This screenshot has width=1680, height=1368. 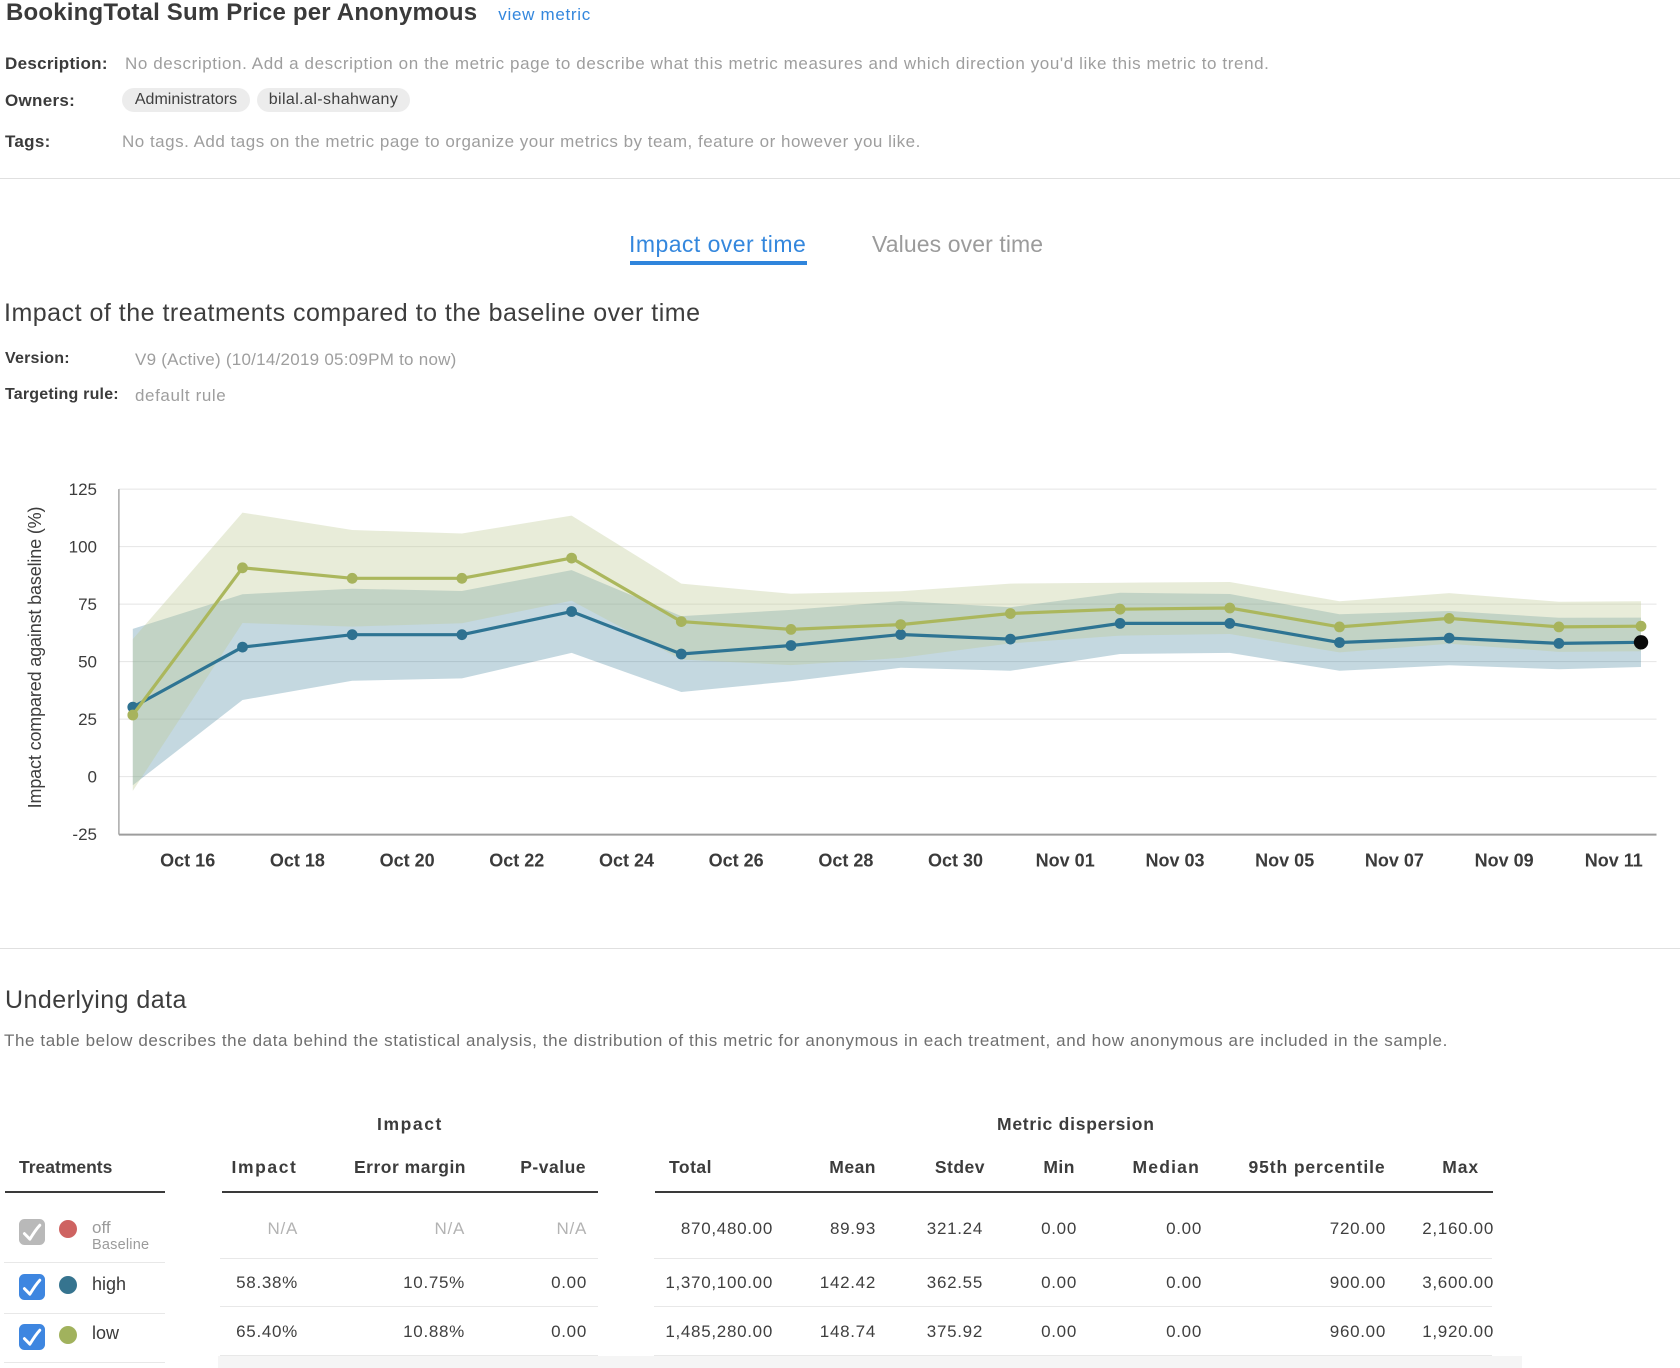 I want to click on svg-text: Oct 18, so click(x=297, y=861).